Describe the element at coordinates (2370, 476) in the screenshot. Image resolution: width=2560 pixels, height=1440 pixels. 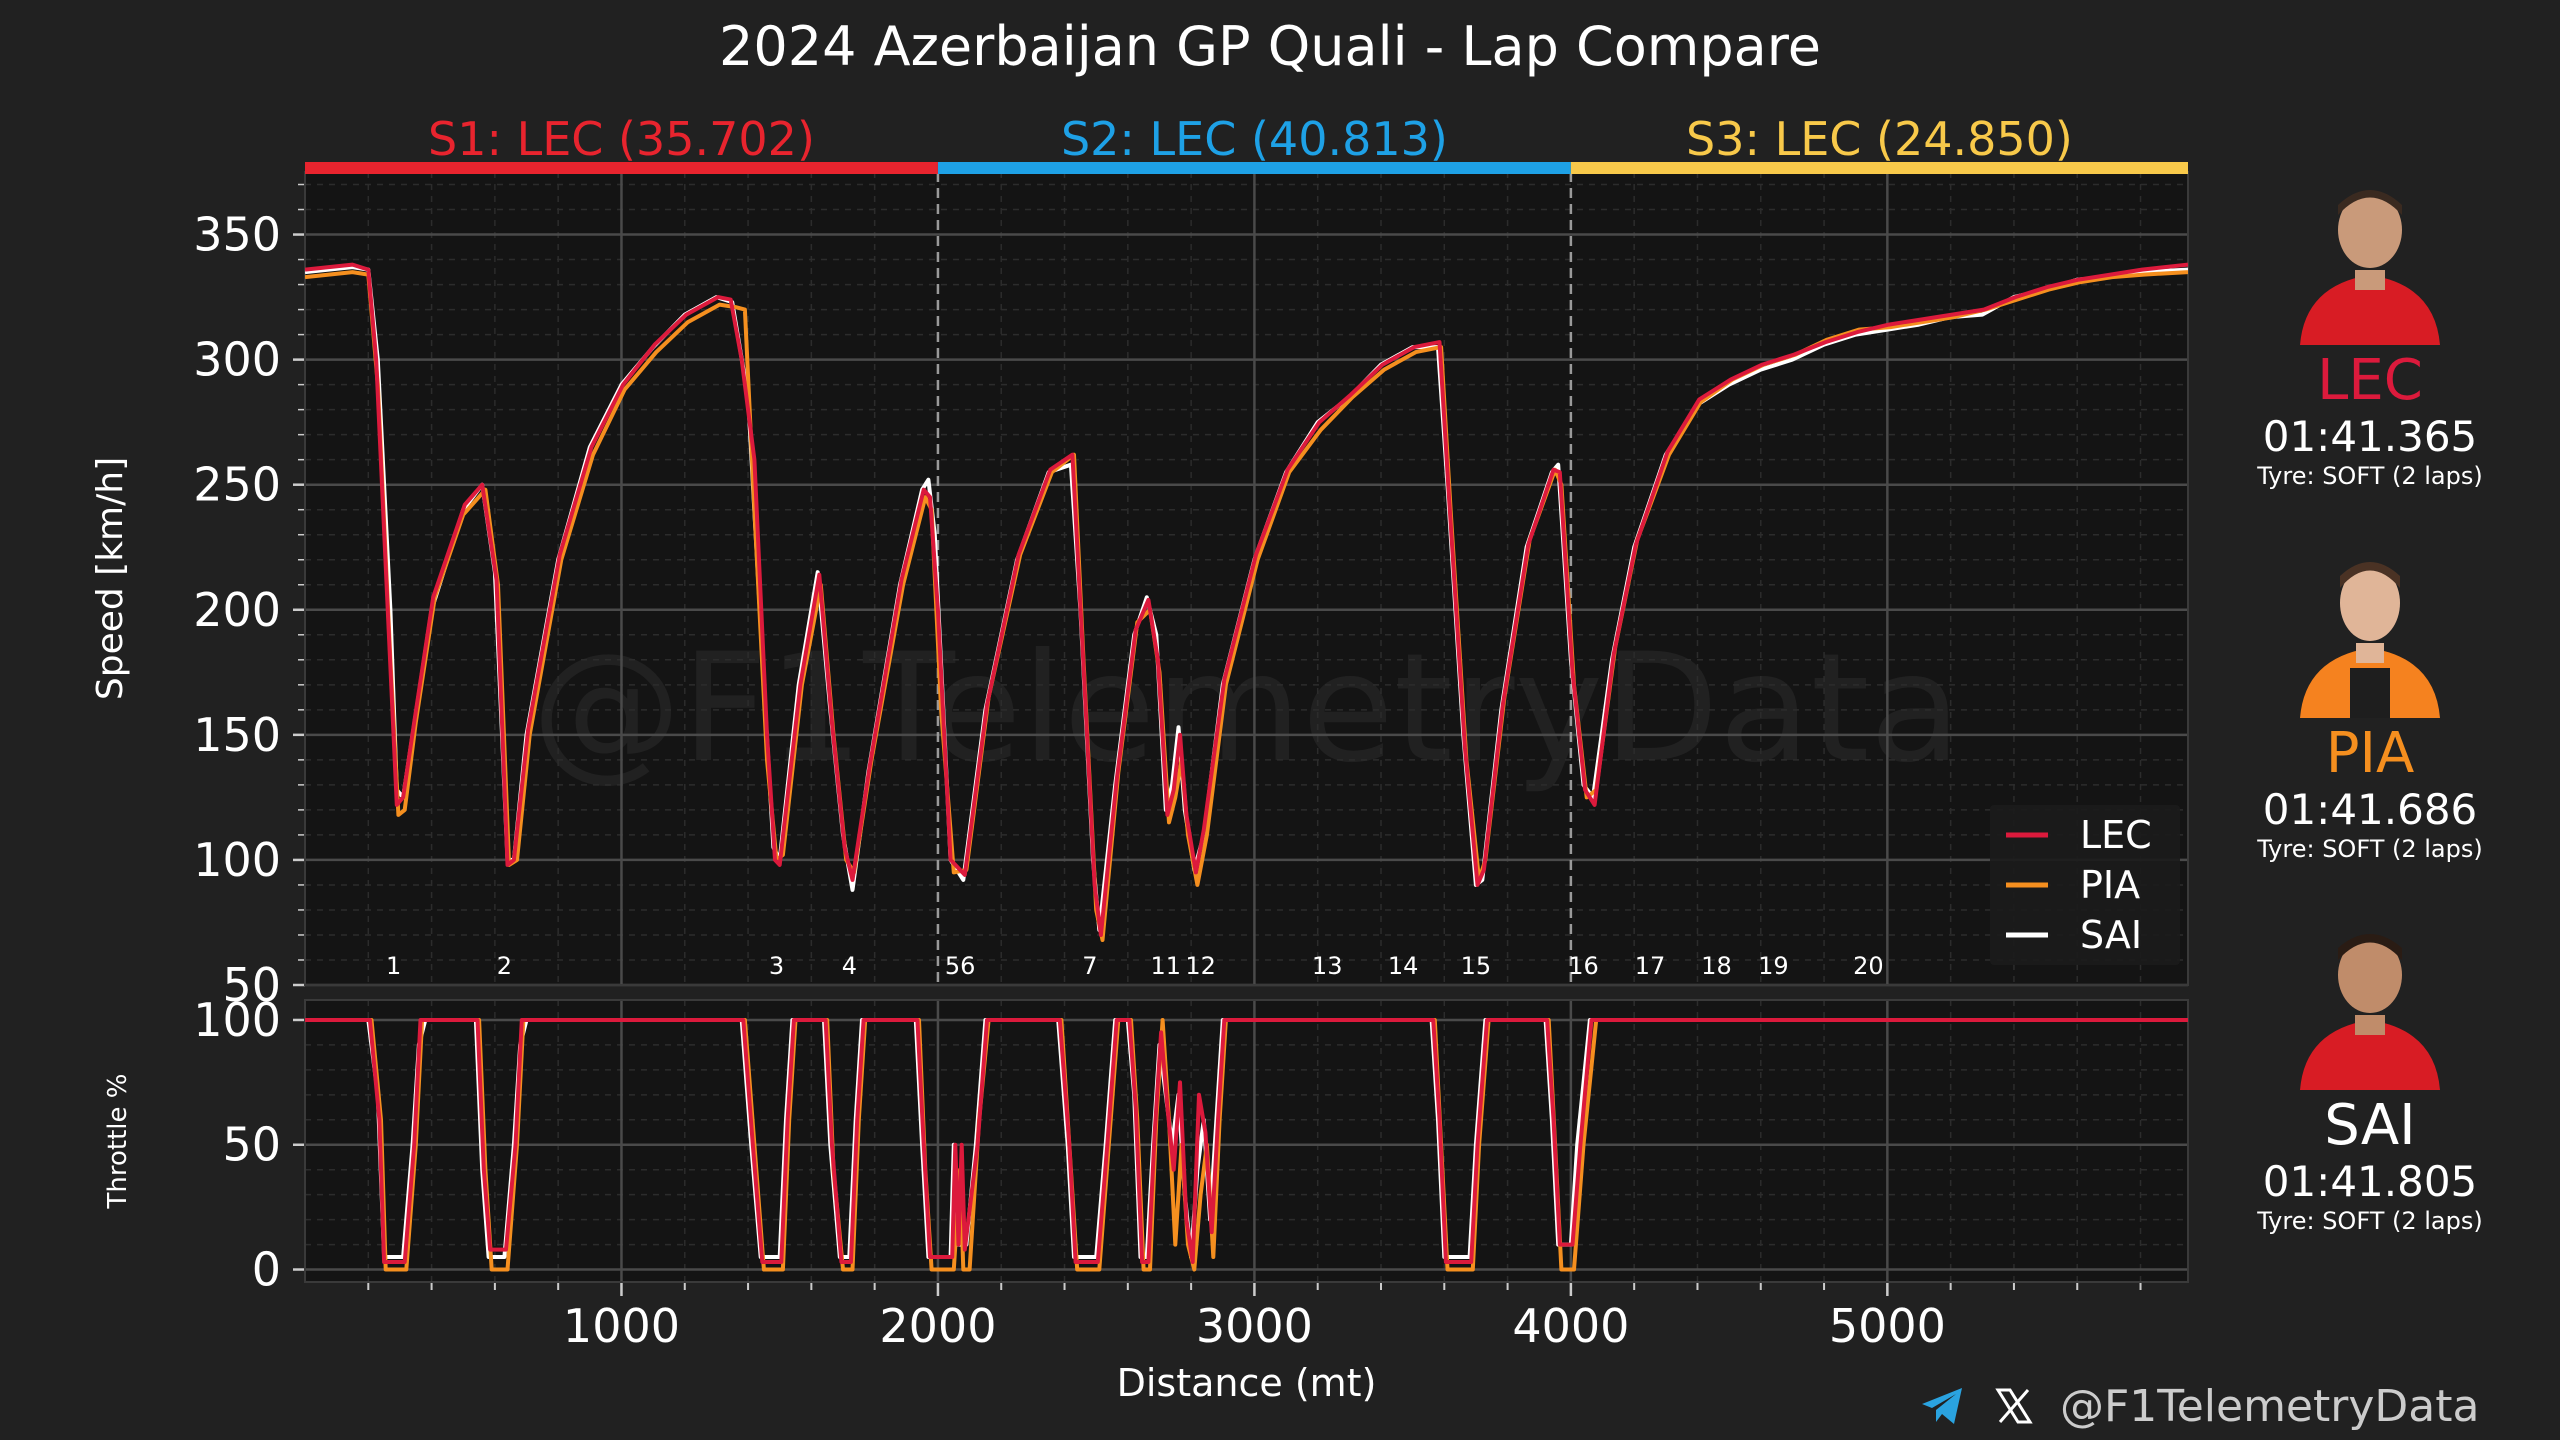
I see `driver-tyre-lec: Tyre: SOFT (2 laps)` at that location.